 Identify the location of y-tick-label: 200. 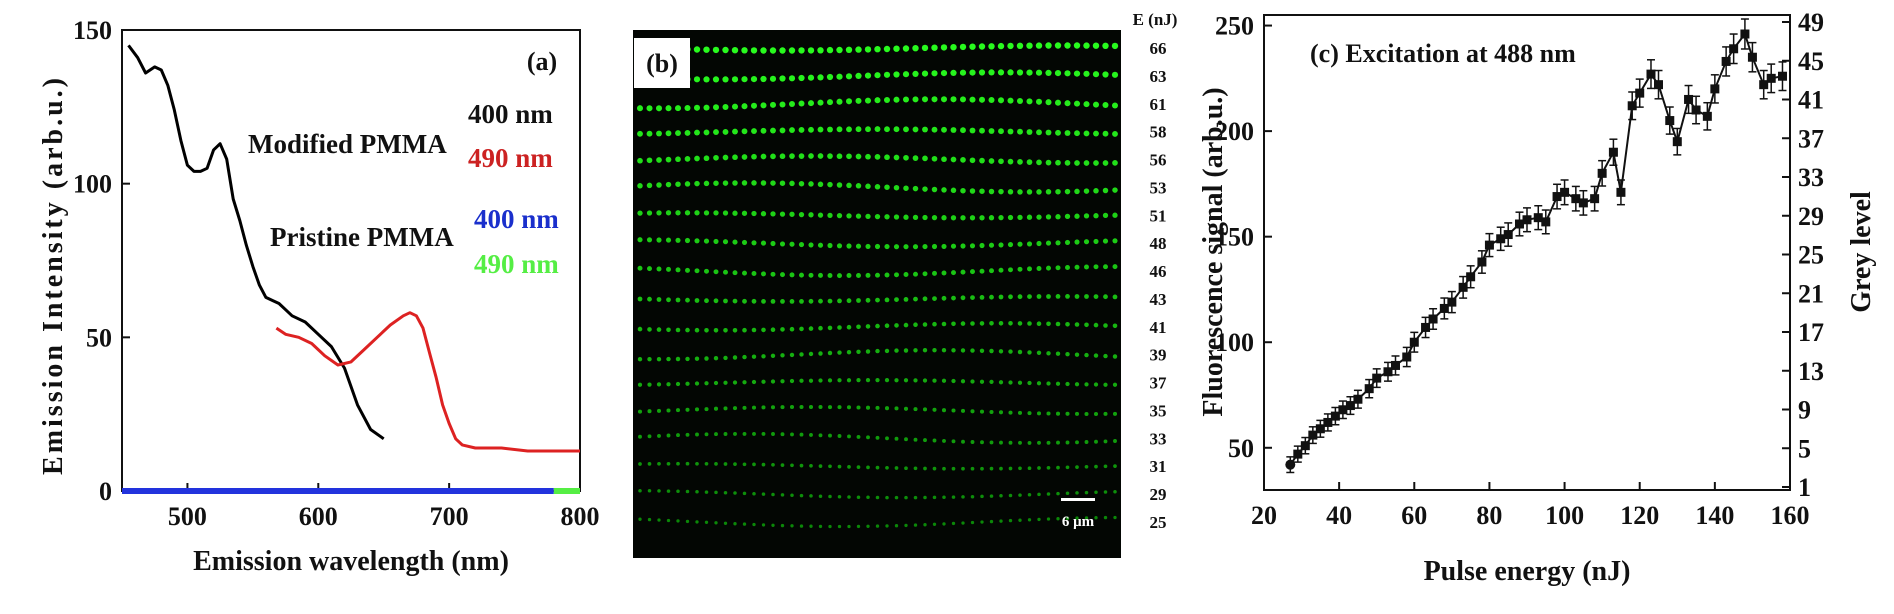
(1234, 131).